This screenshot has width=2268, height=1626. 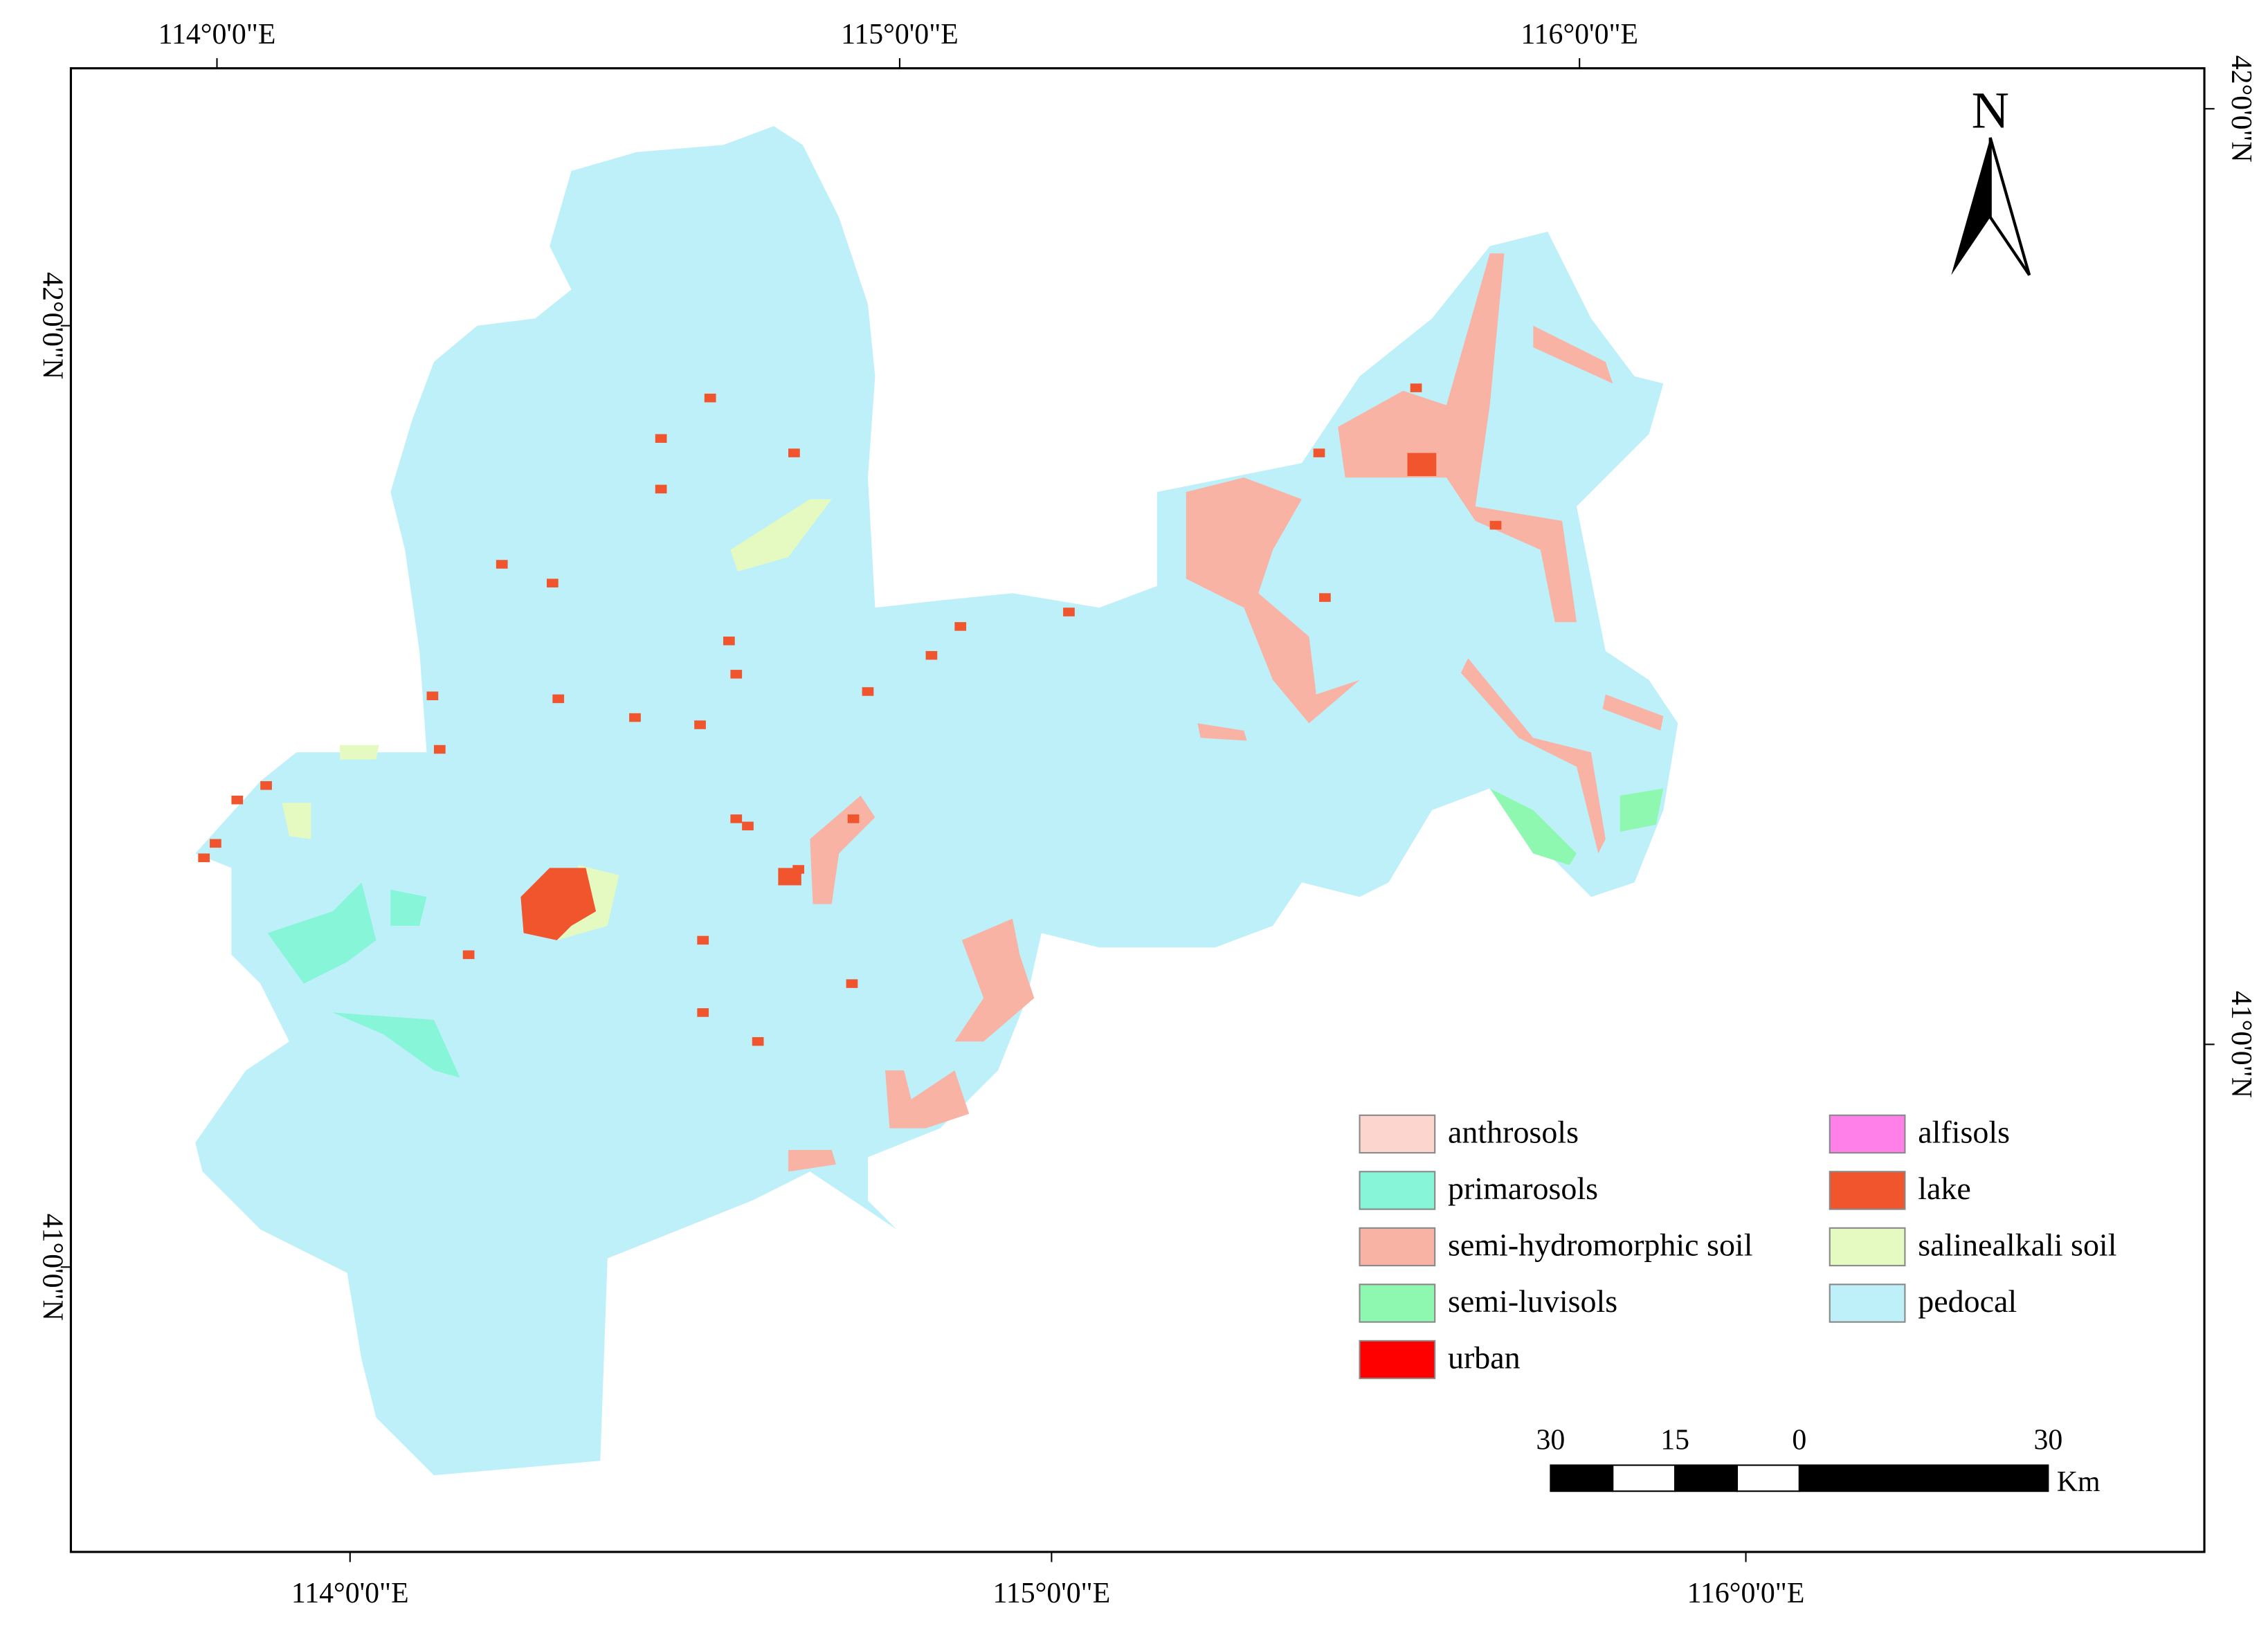 What do you see at coordinates (1968, 1301) in the screenshot?
I see `legend-label: pedocal` at bounding box center [1968, 1301].